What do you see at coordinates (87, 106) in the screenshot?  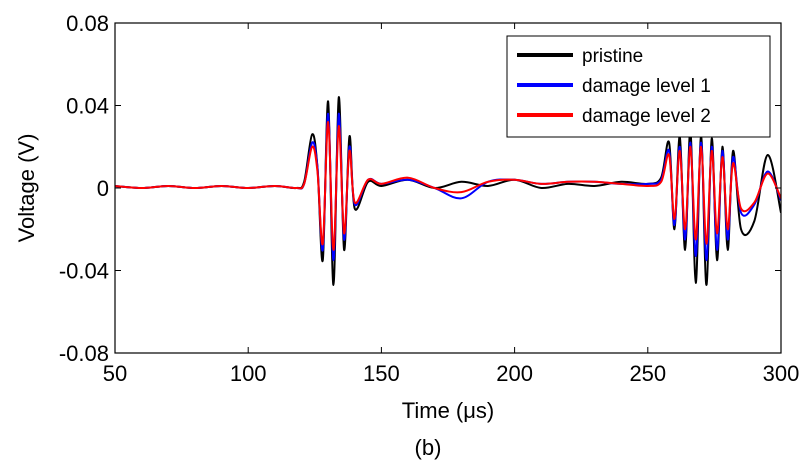 I see `y-tick-label: 0.04` at bounding box center [87, 106].